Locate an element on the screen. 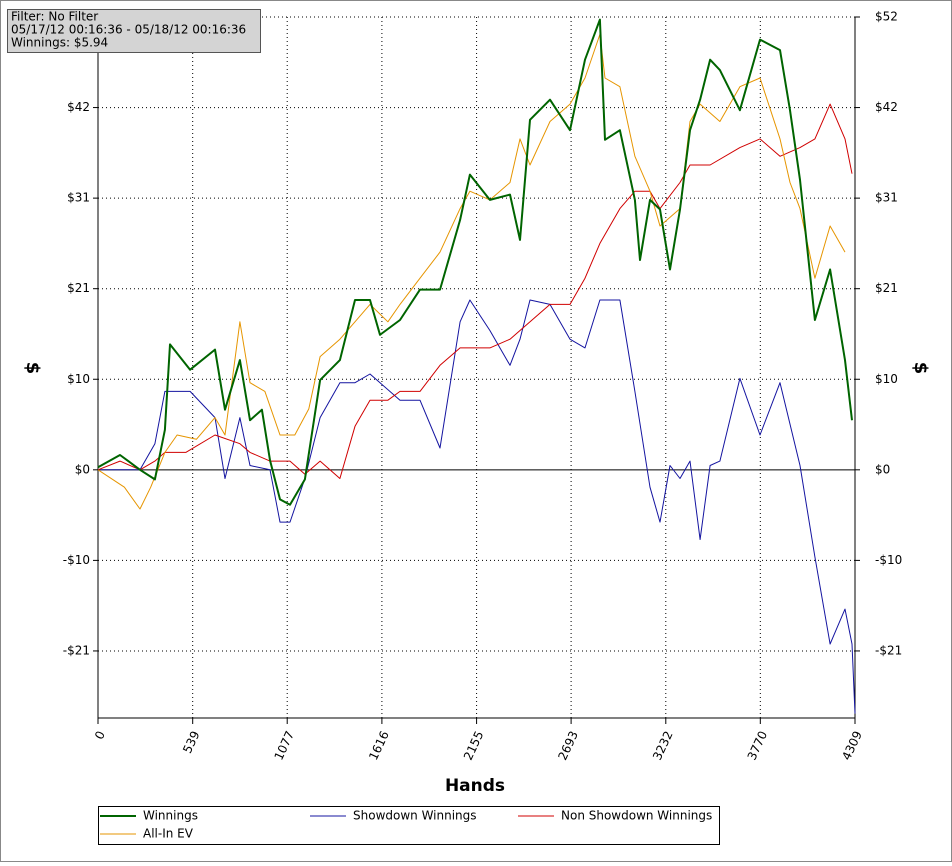  y-axis-label: $ is located at coordinates (32, 368).